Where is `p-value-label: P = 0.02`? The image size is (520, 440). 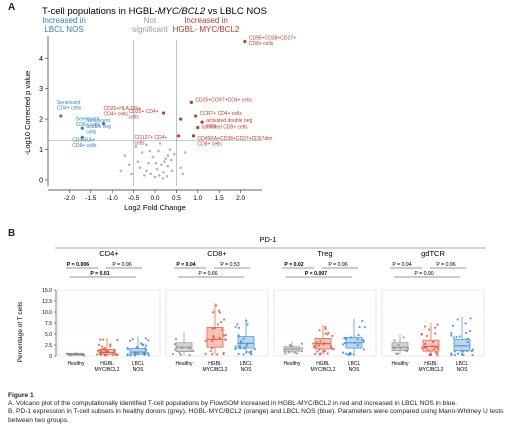
p-value-label: P = 0.02 is located at coordinates (293, 265).